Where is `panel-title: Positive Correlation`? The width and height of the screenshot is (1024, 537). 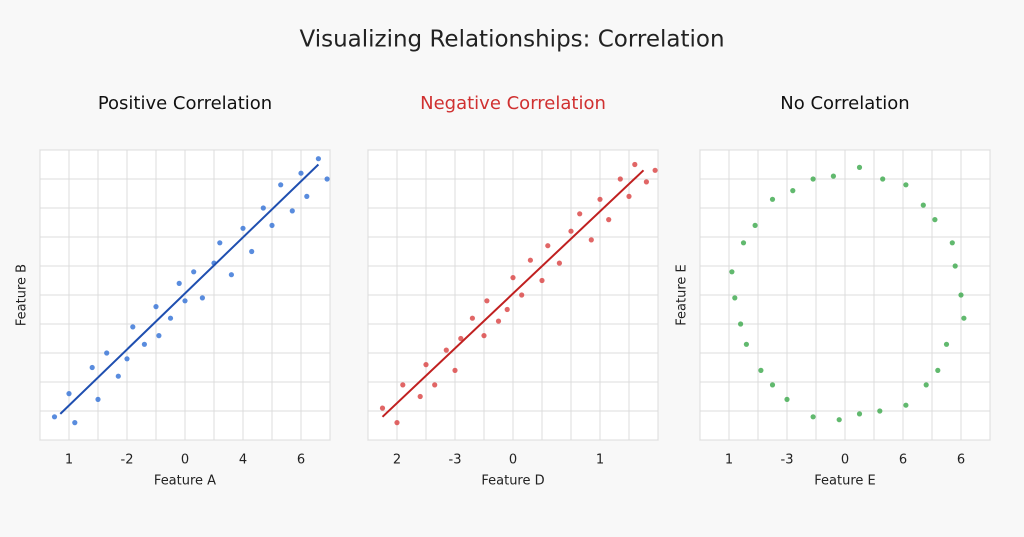
panel-title: Positive Correlation is located at coordinates (185, 103).